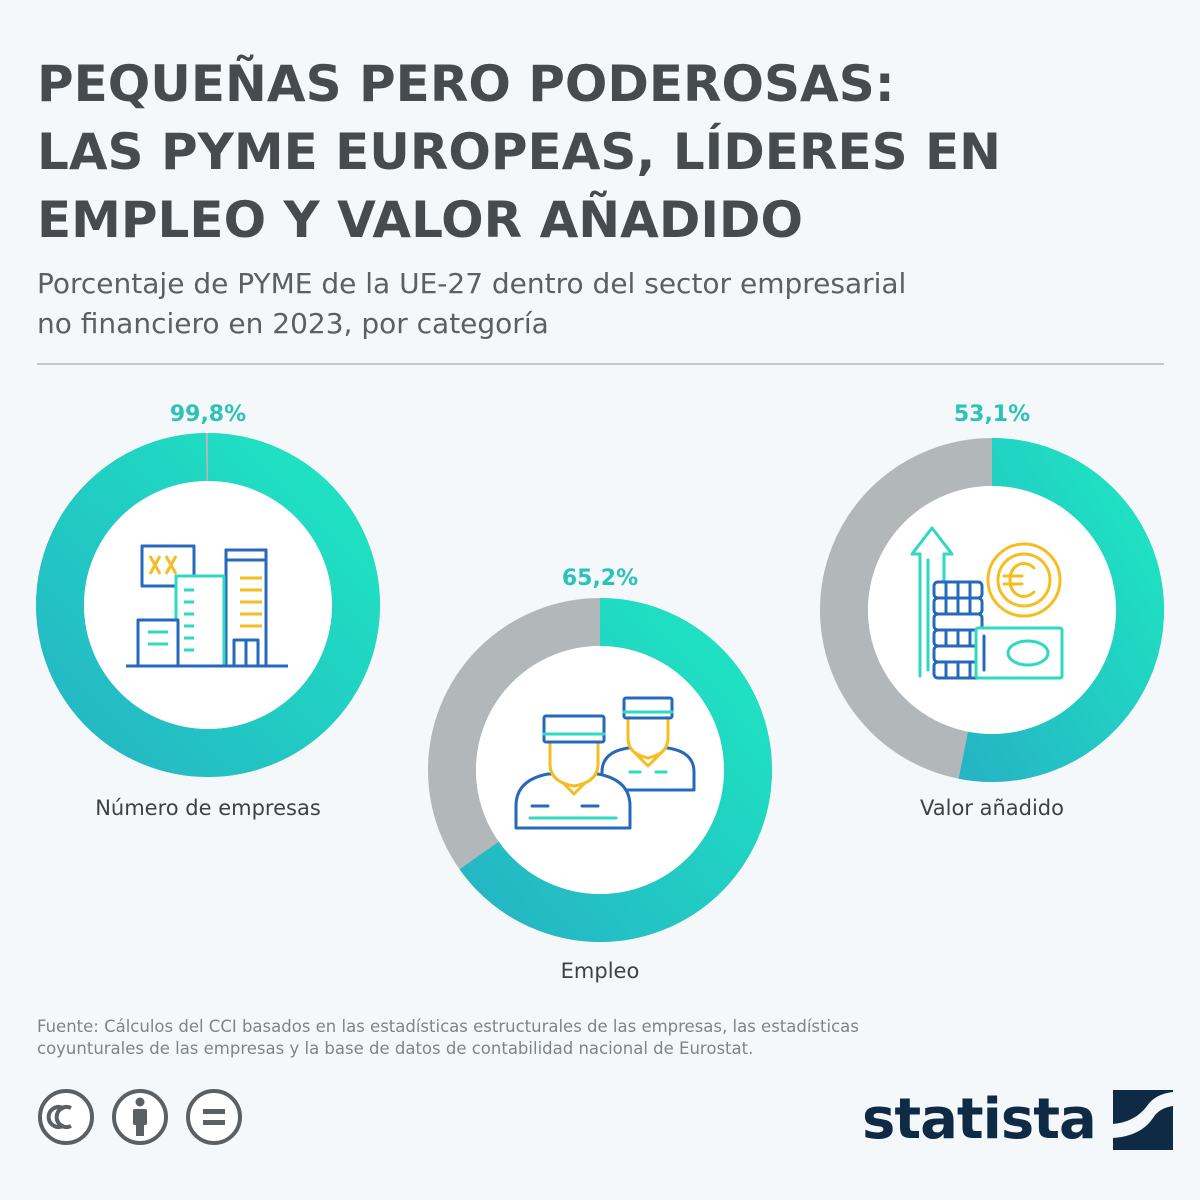 This screenshot has height=1200, width=1200. What do you see at coordinates (979, 1119) in the screenshot?
I see `brand-wordmark: statista` at bounding box center [979, 1119].